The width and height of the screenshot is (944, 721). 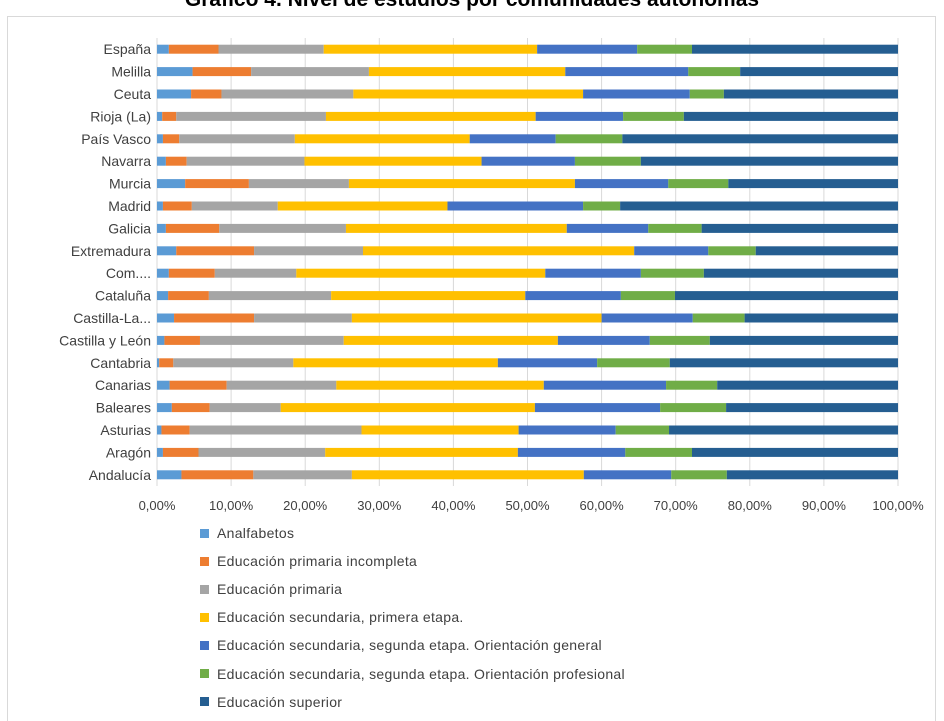 What do you see at coordinates (305, 505) in the screenshot?
I see `x-tick-label: 20,00%` at bounding box center [305, 505].